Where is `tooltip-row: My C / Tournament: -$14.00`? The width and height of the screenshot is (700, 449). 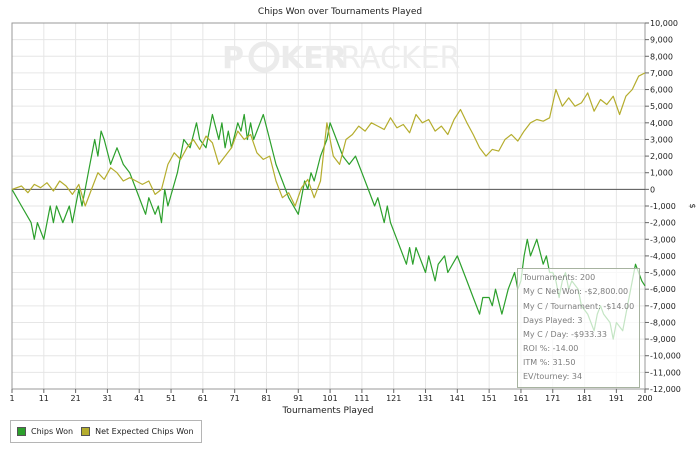
tooltip-row: My C / Tournament: -$14.00 is located at coordinates (579, 306).